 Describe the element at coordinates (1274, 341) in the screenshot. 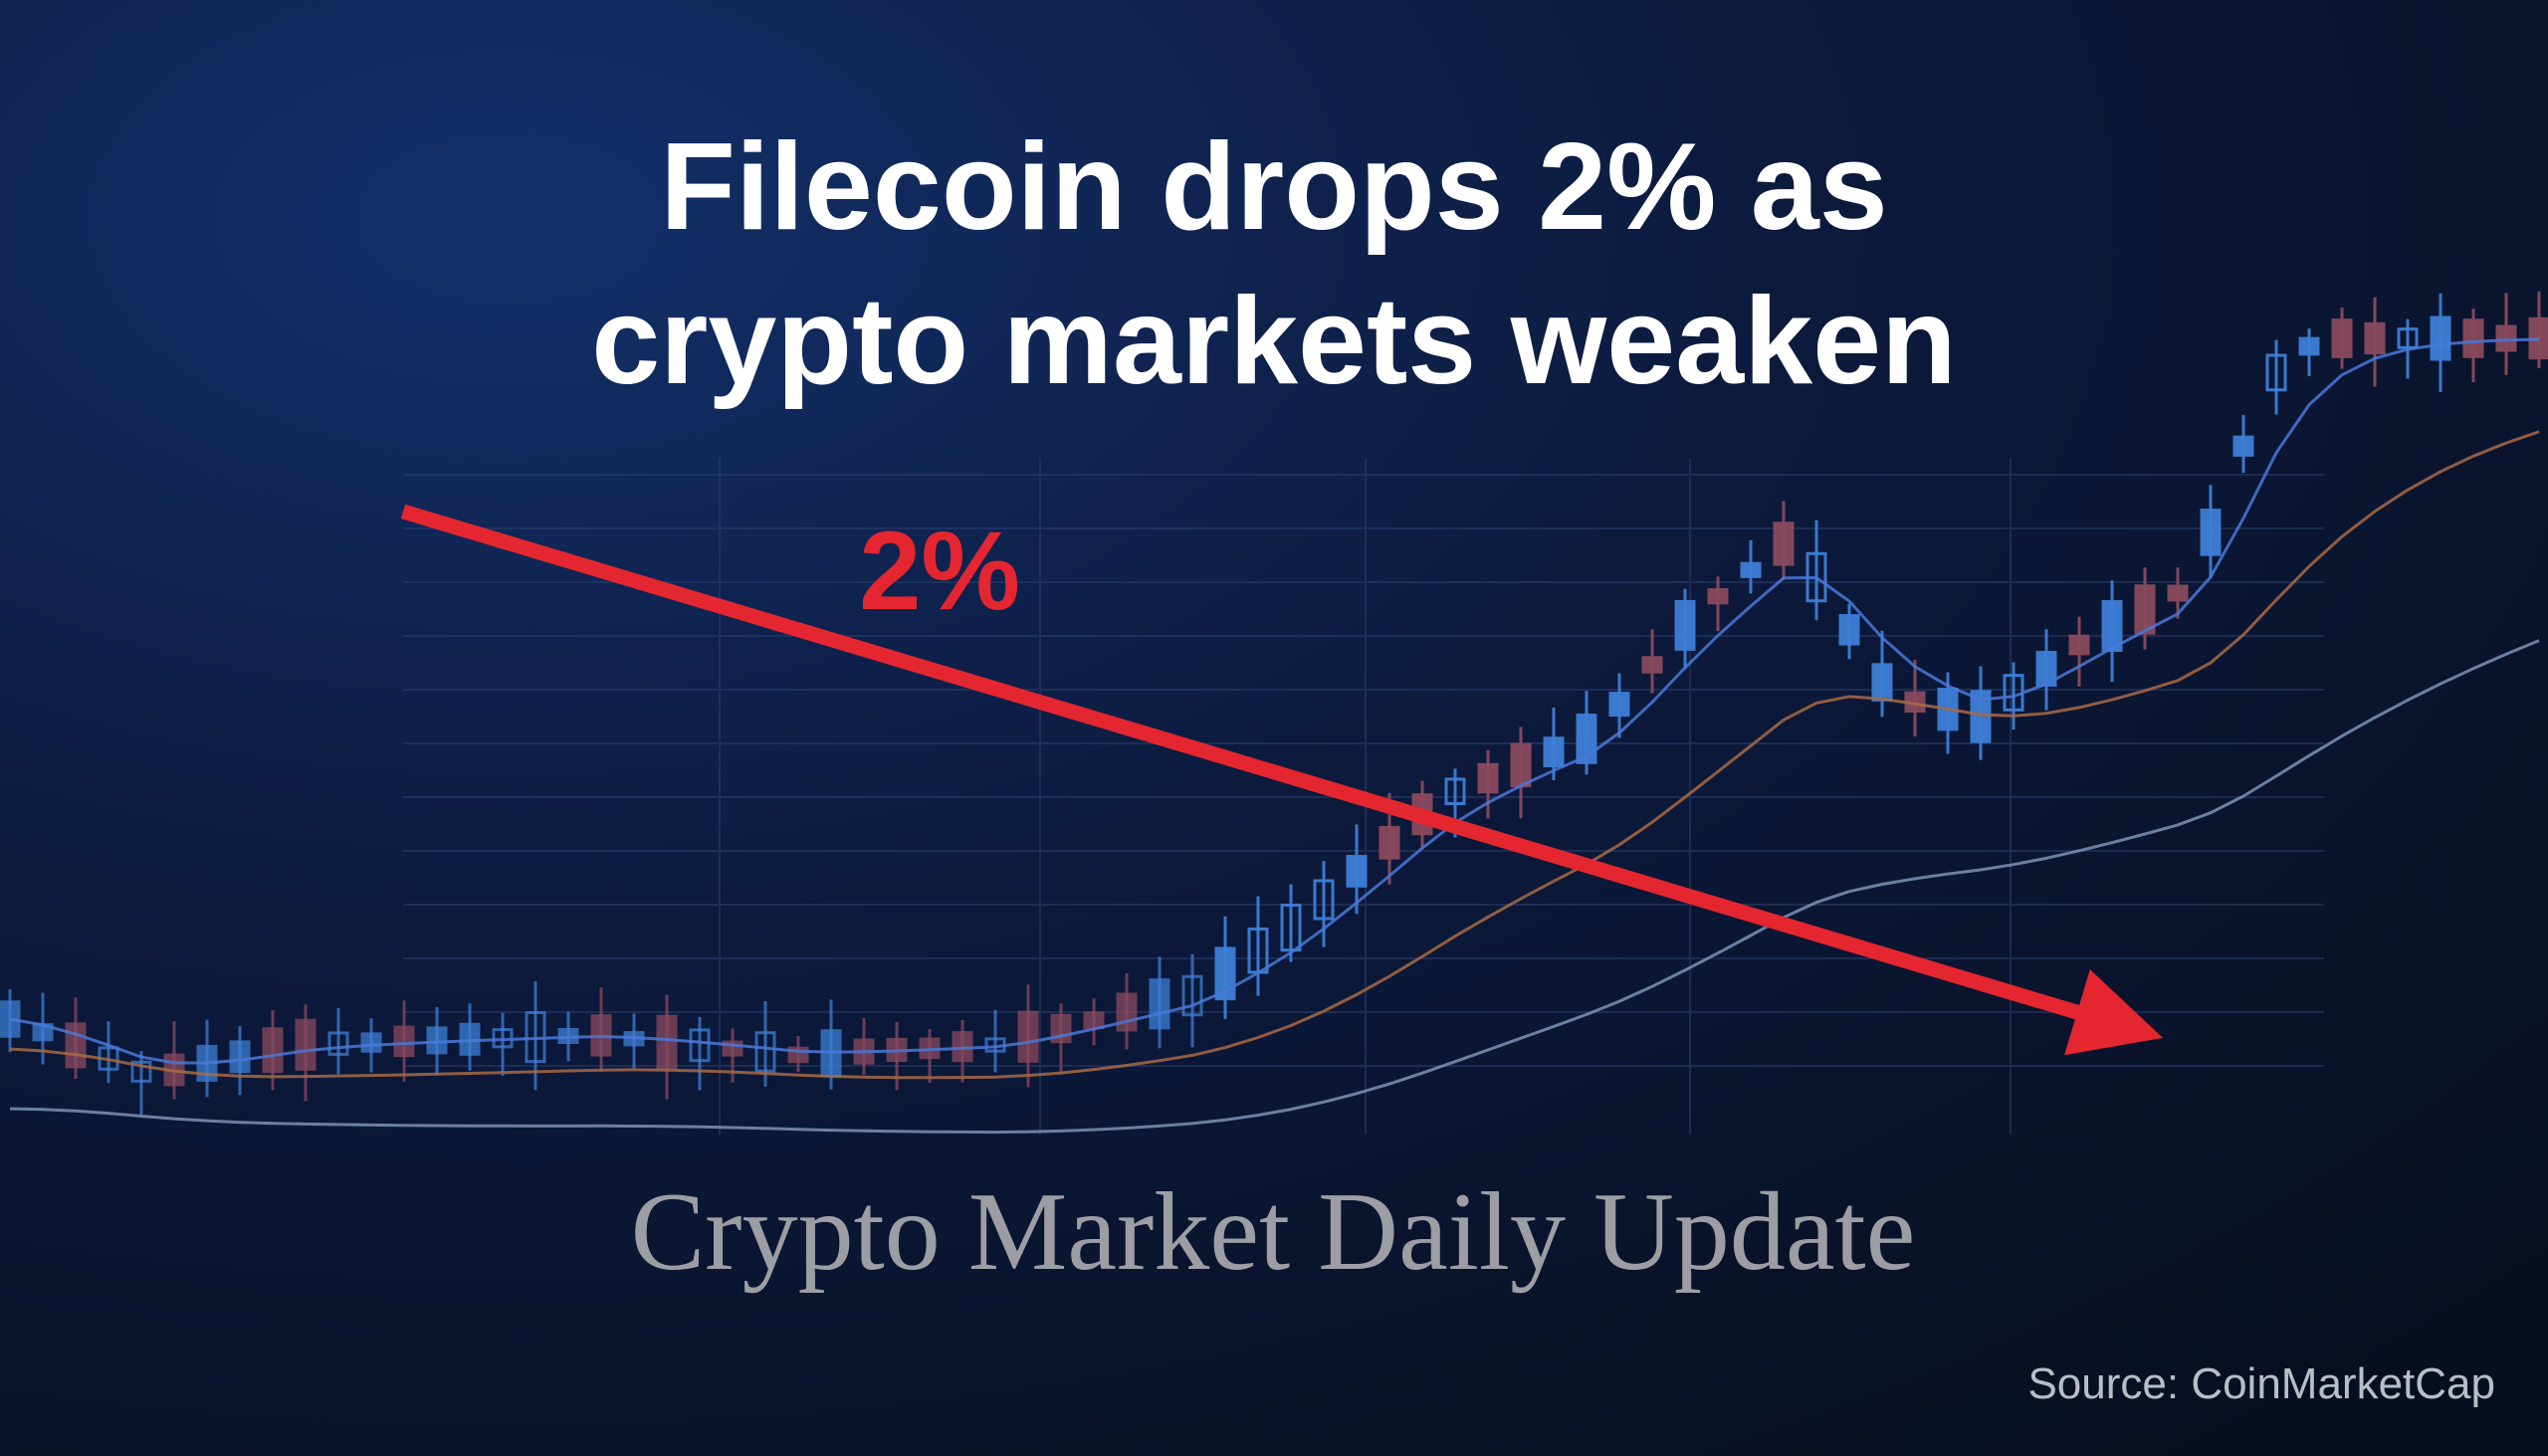

I see `title-line: crypto markets weaken` at that location.